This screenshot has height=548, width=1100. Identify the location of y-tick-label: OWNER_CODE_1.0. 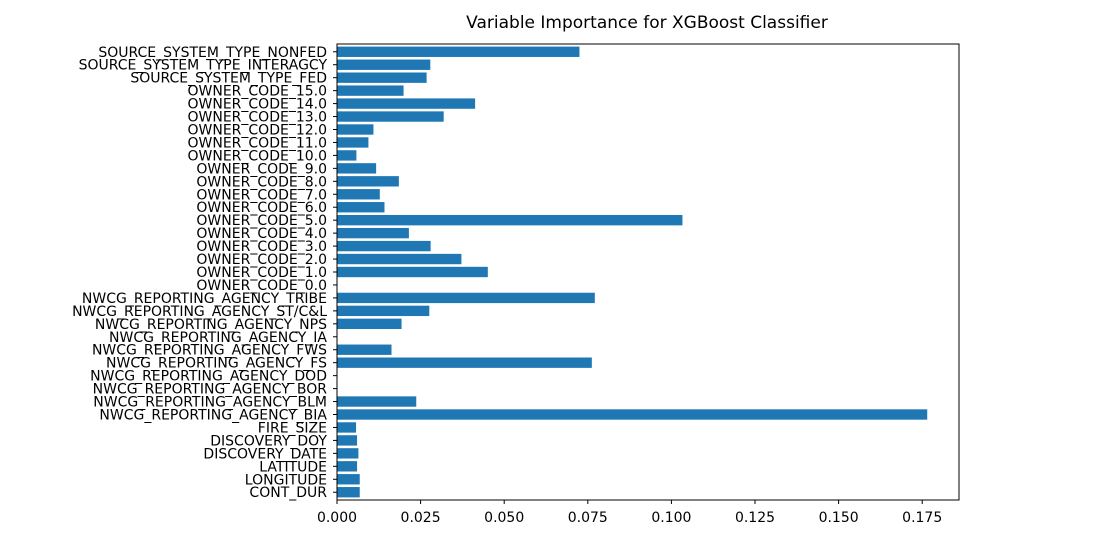
(261, 273).